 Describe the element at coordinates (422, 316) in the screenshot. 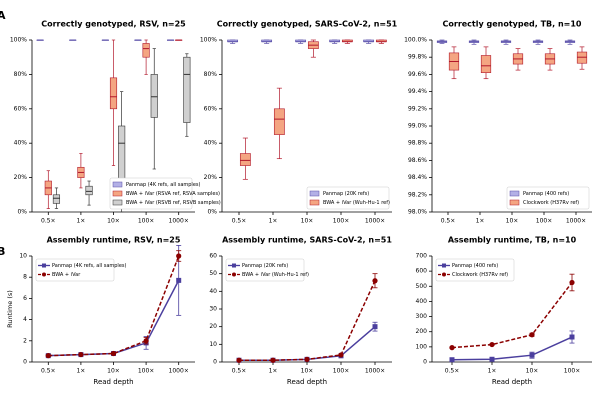

I see `y-tick-label: 300` at that location.